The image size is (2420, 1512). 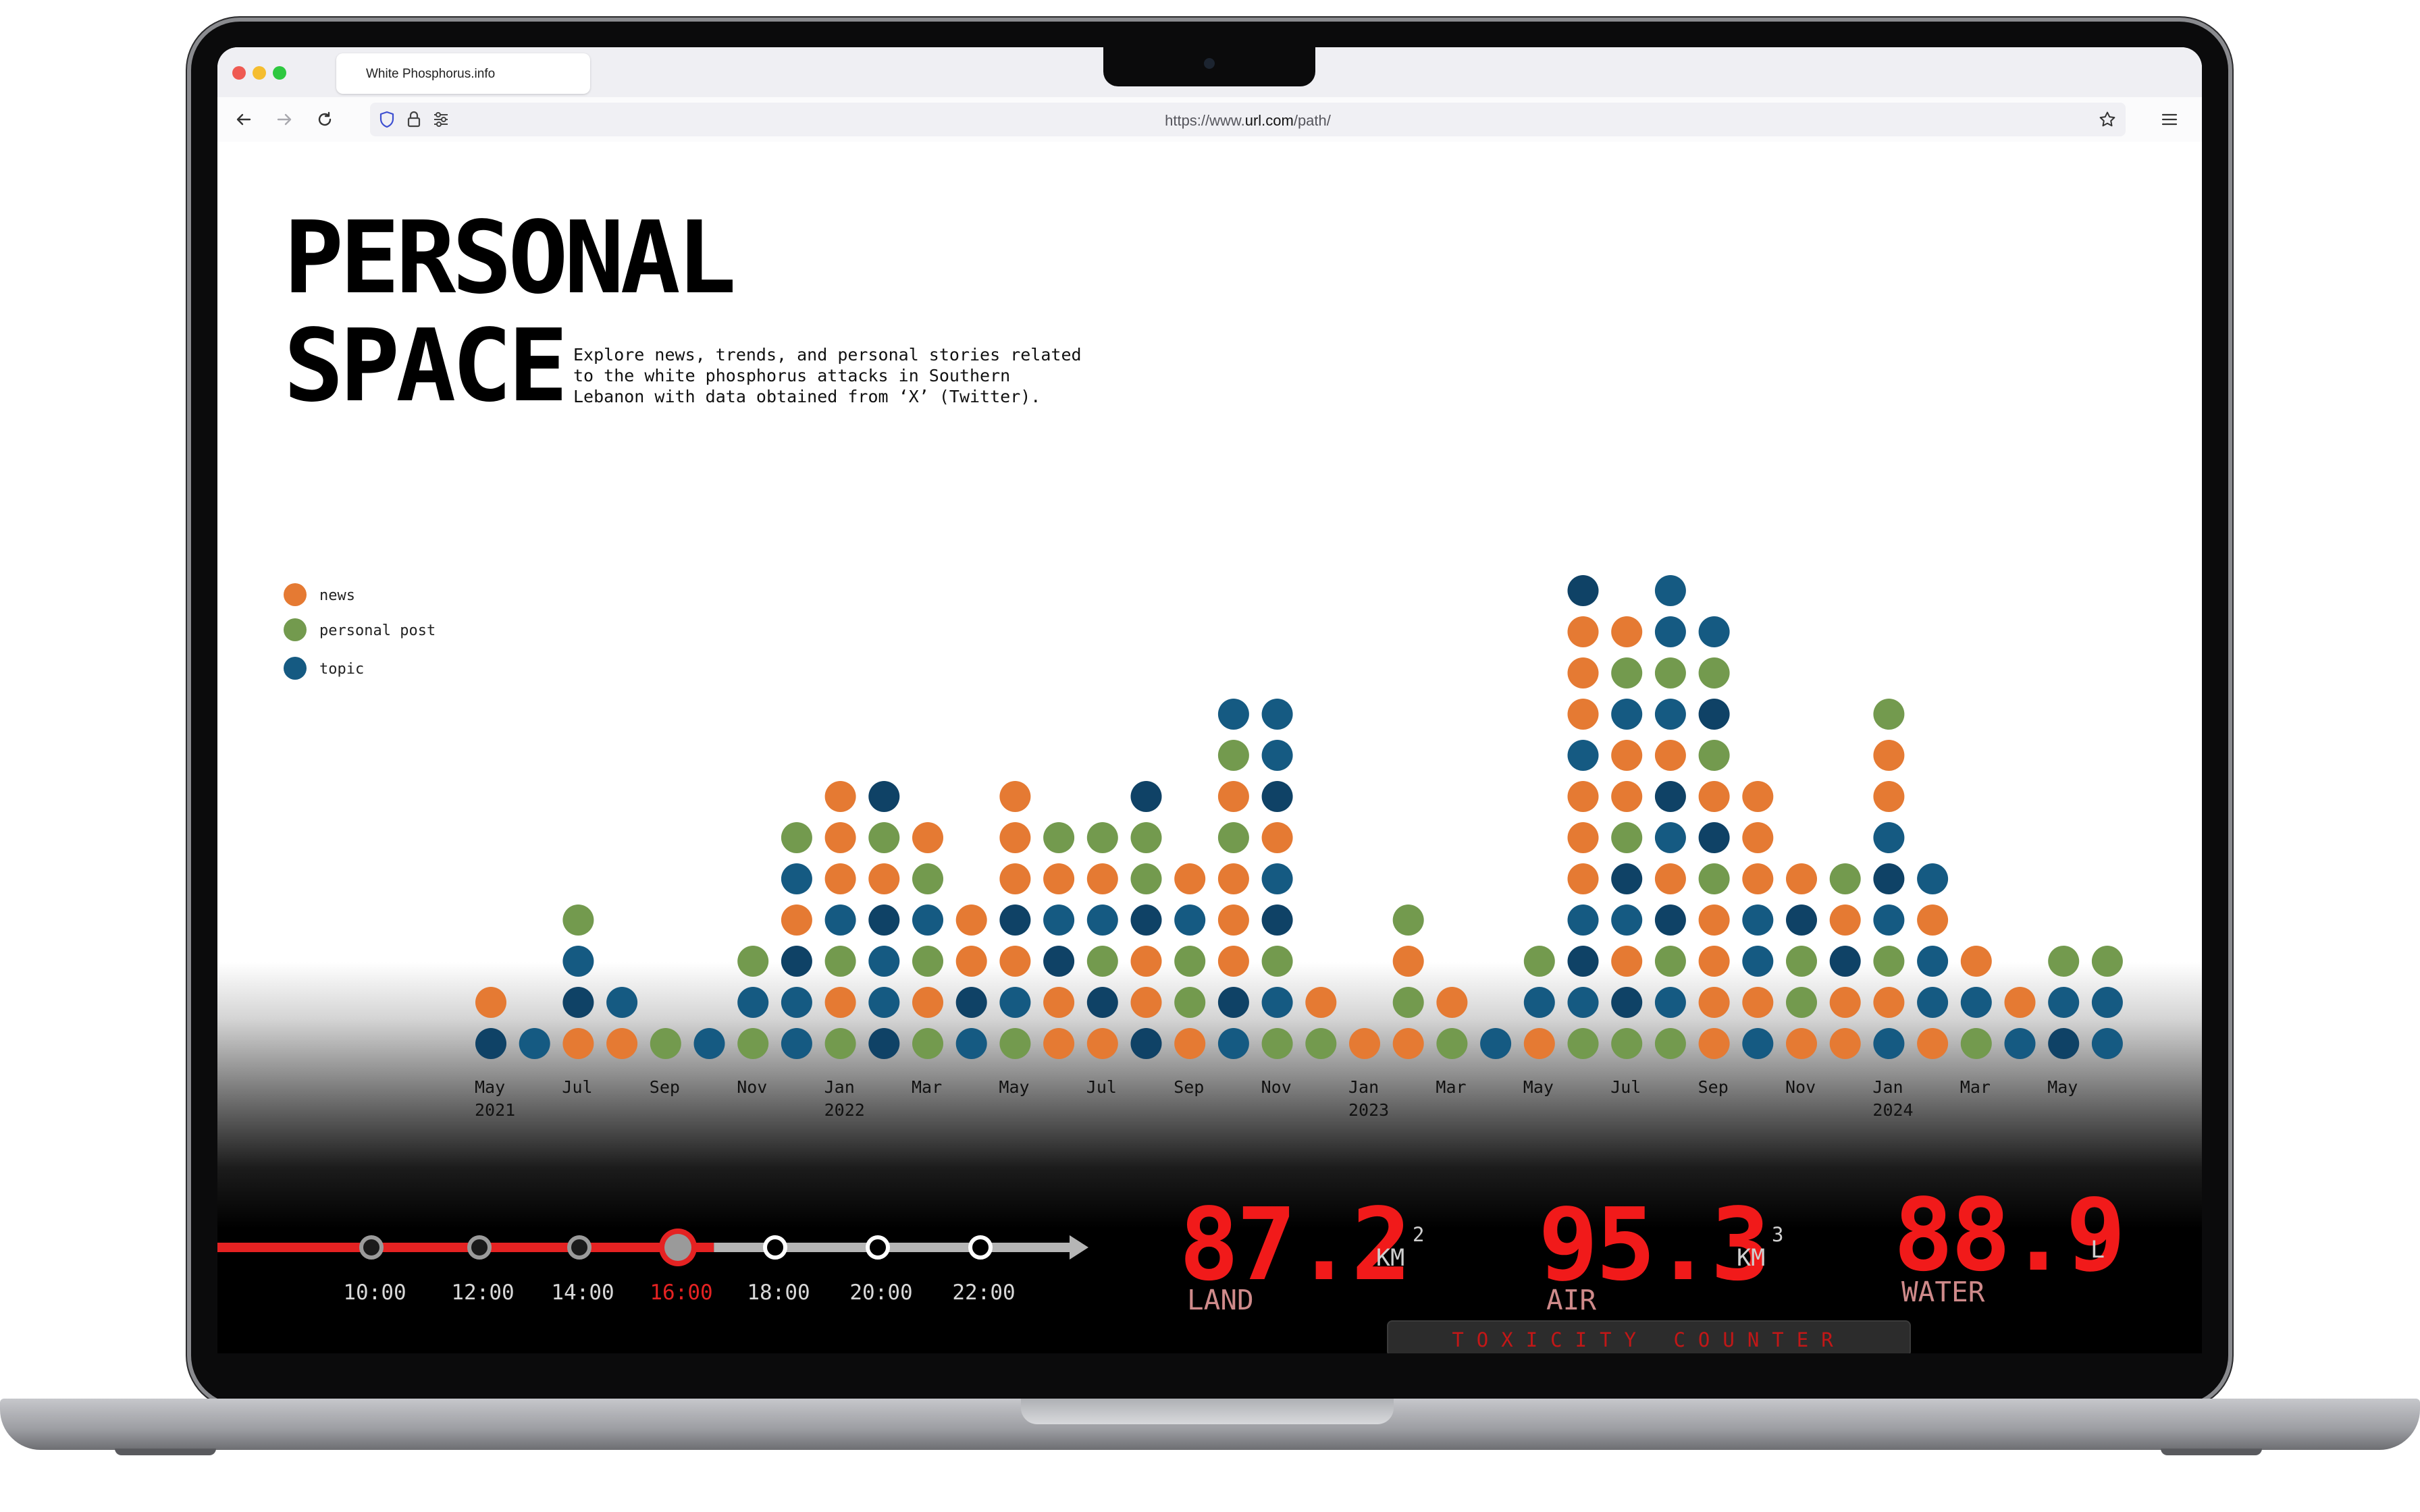 I want to click on time-label: 22:00, so click(x=984, y=1292).